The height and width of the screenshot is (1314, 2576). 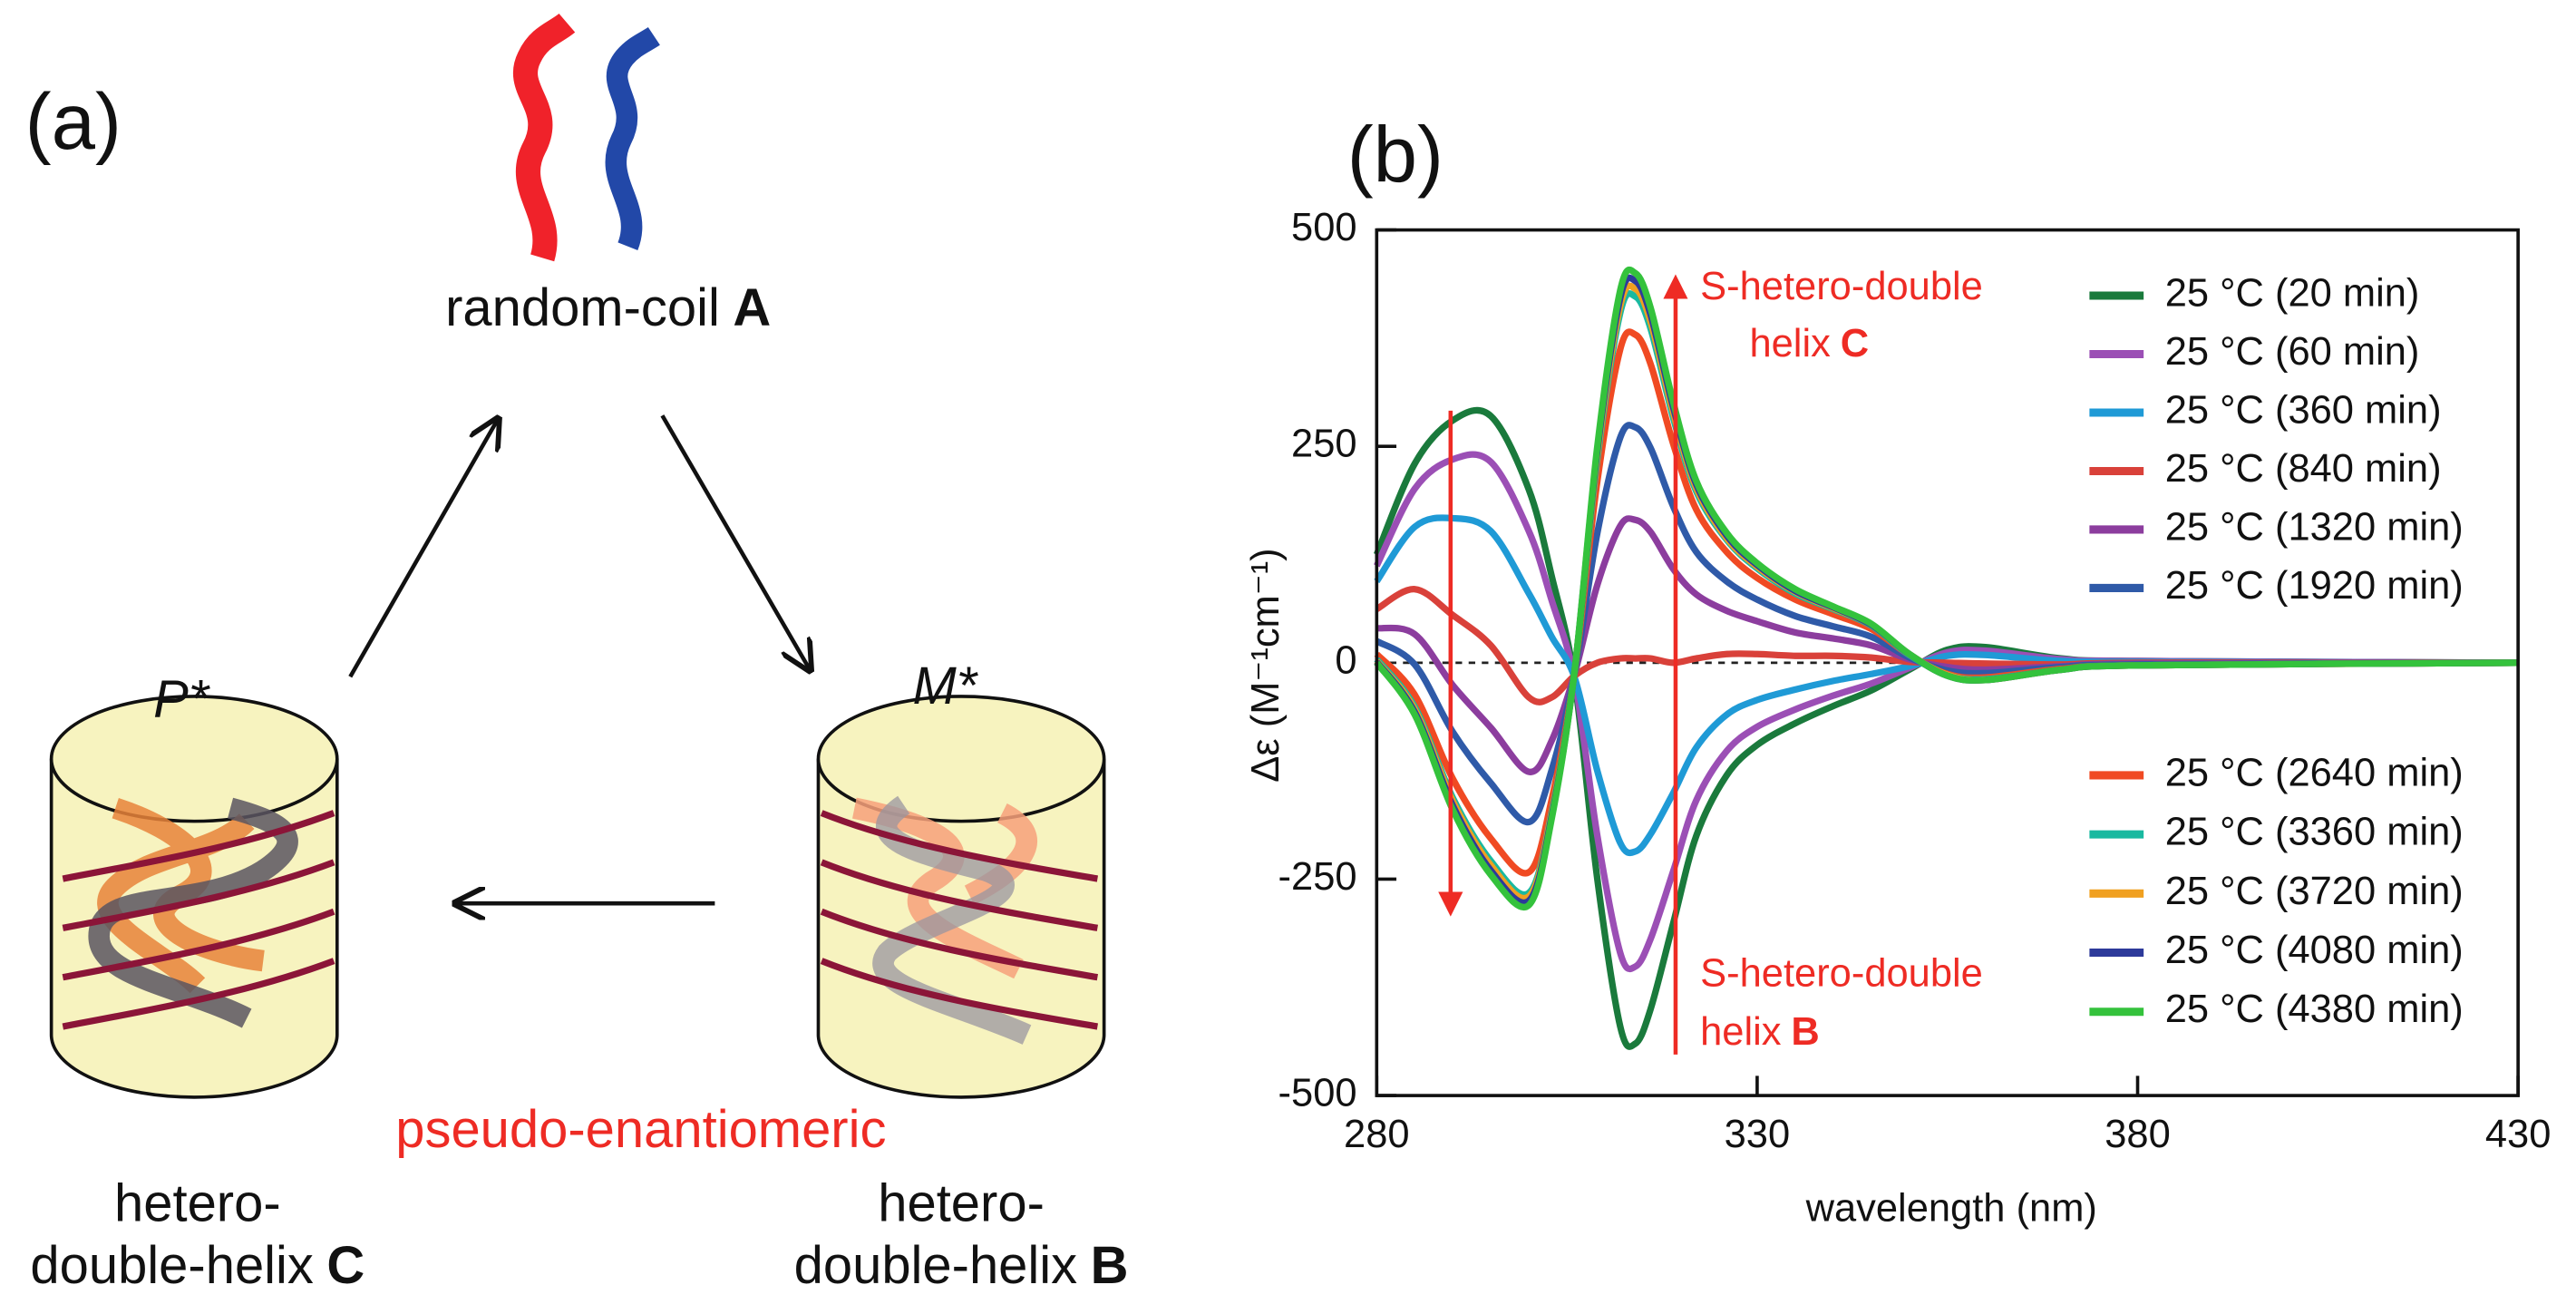 I want to click on annotation: helix C, so click(x=1809, y=344).